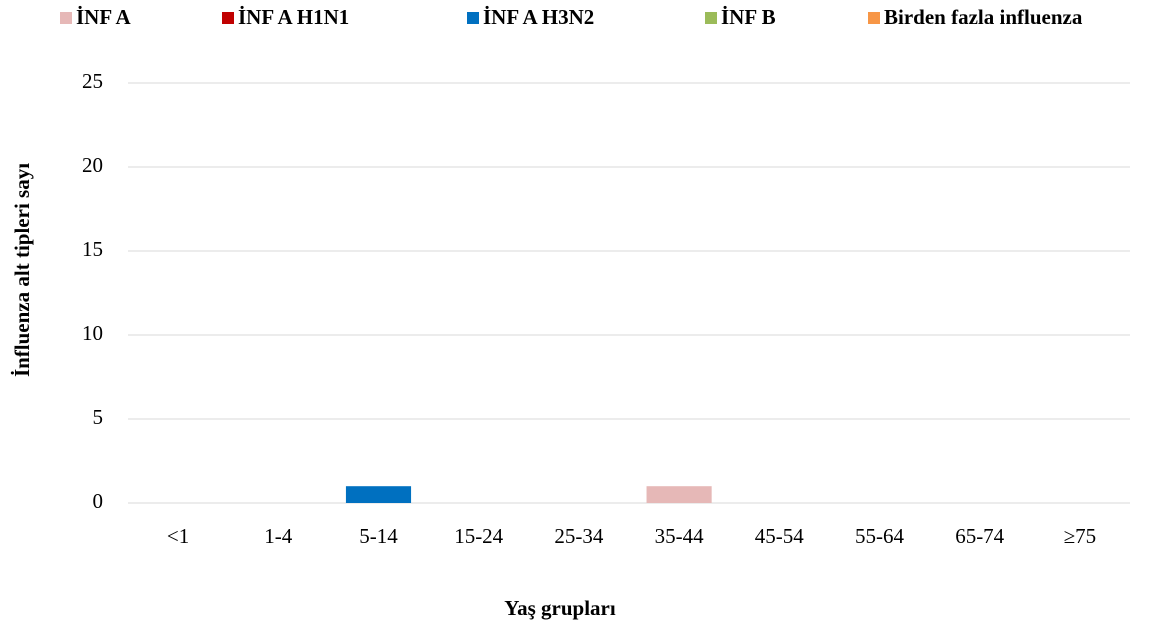 The width and height of the screenshot is (1152, 628). I want to click on y-tick-label: 0, so click(98, 501).